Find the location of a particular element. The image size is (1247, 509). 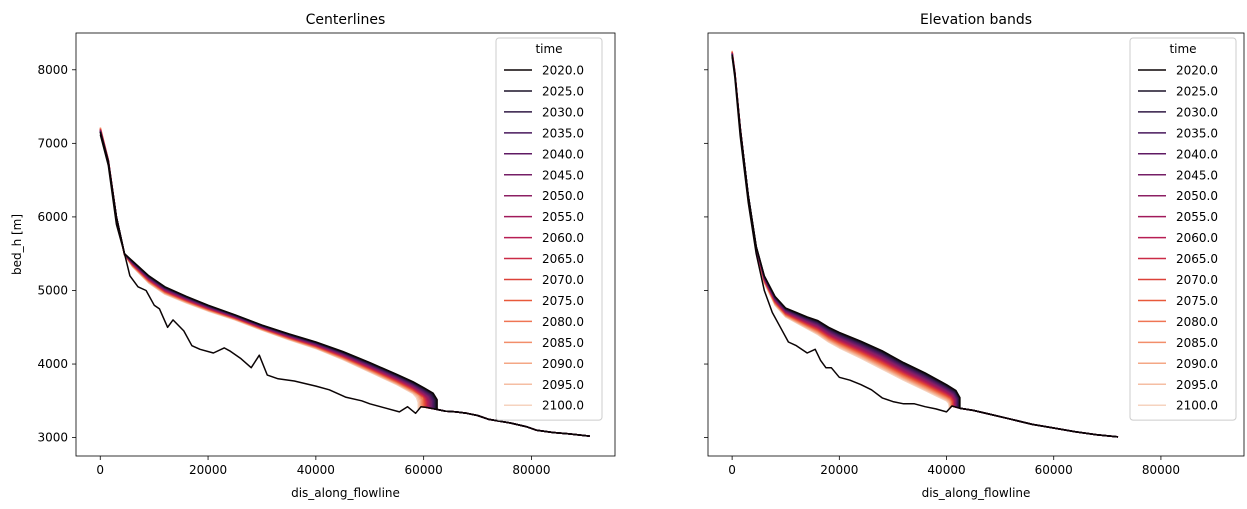

y-tick-label: 5000 is located at coordinates (52, 290).